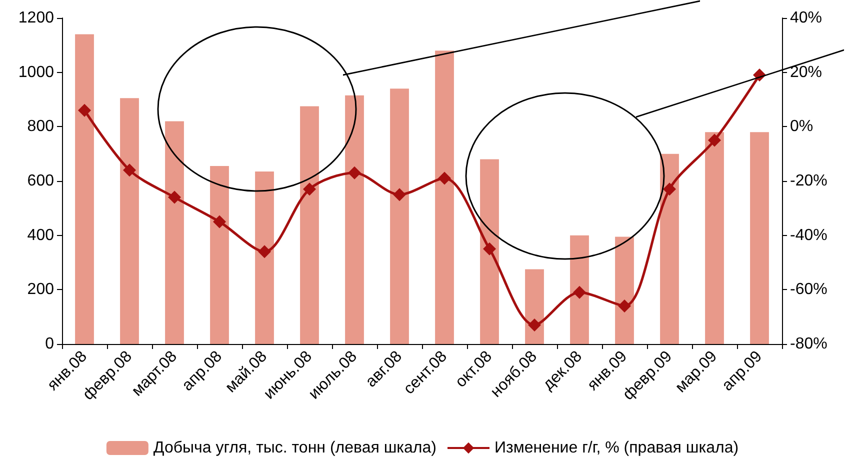  Describe the element at coordinates (806, 18) in the screenshot. I see `y2-tick-label: 40%` at that location.